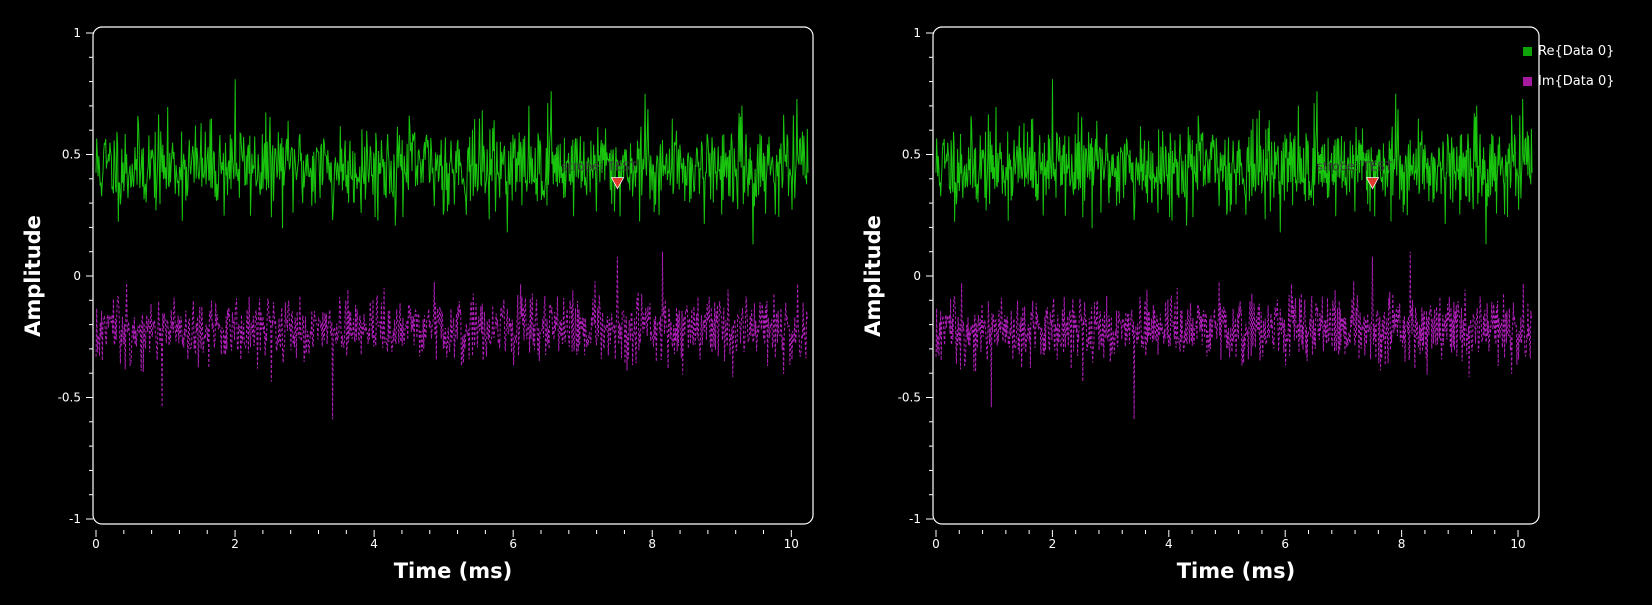 This screenshot has height=605, width=1652. Describe the element at coordinates (1576, 51) in the screenshot. I see `legend-label-real: Re{Data 0}` at that location.